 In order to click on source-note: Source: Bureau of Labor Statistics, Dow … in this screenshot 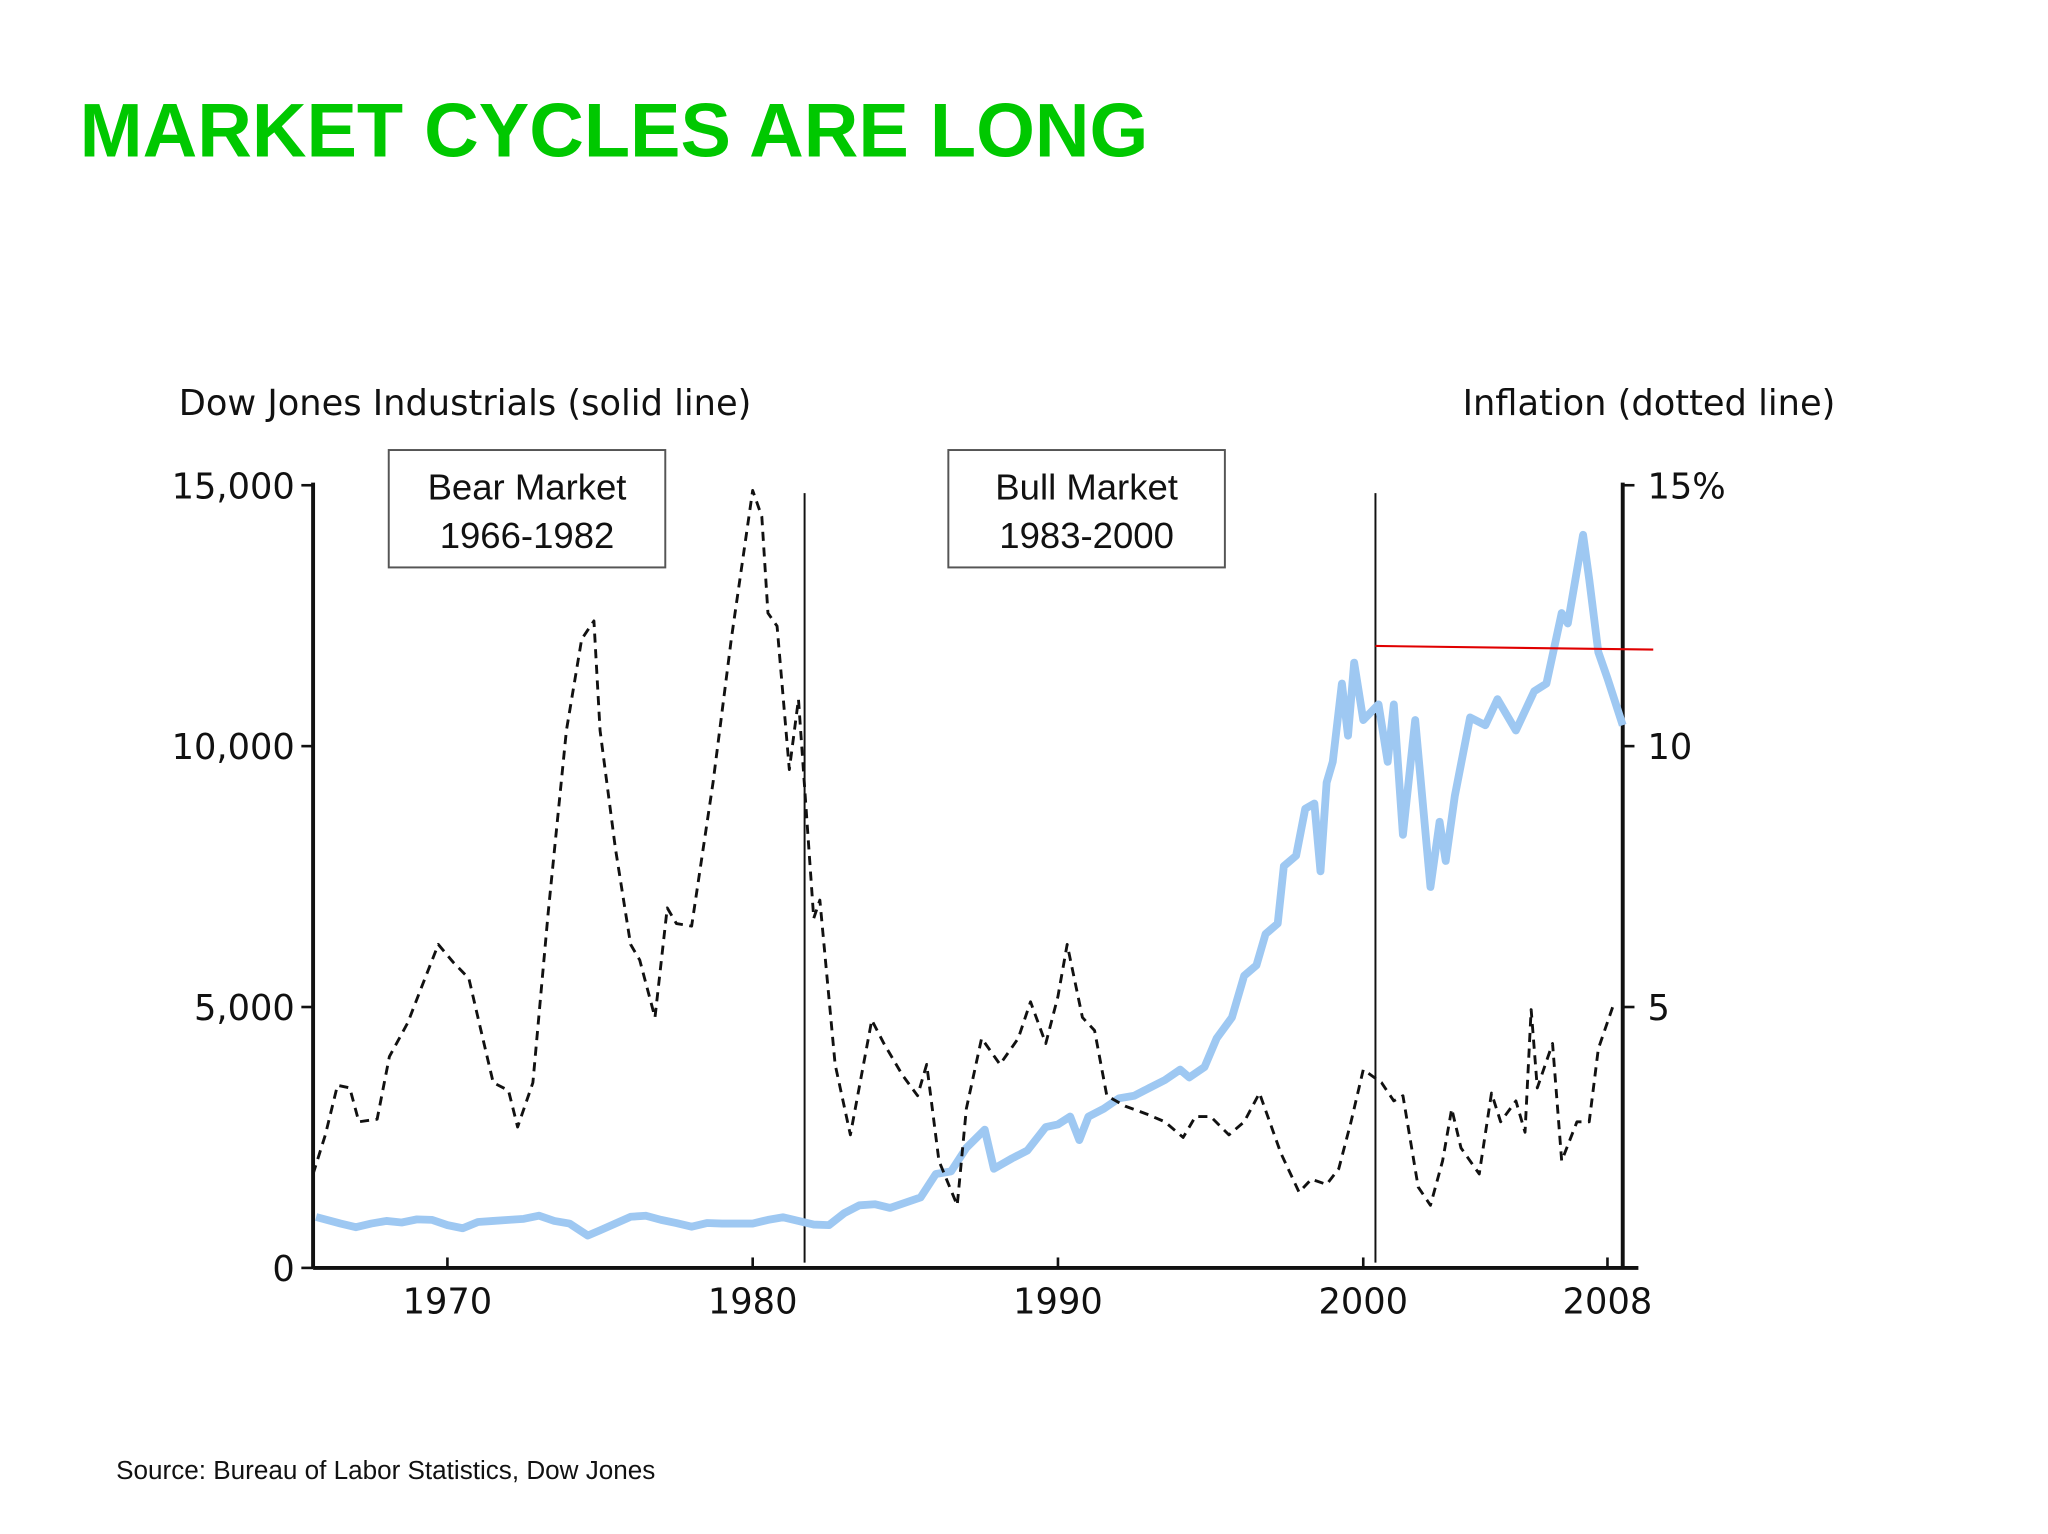, I will do `click(385, 1470)`.